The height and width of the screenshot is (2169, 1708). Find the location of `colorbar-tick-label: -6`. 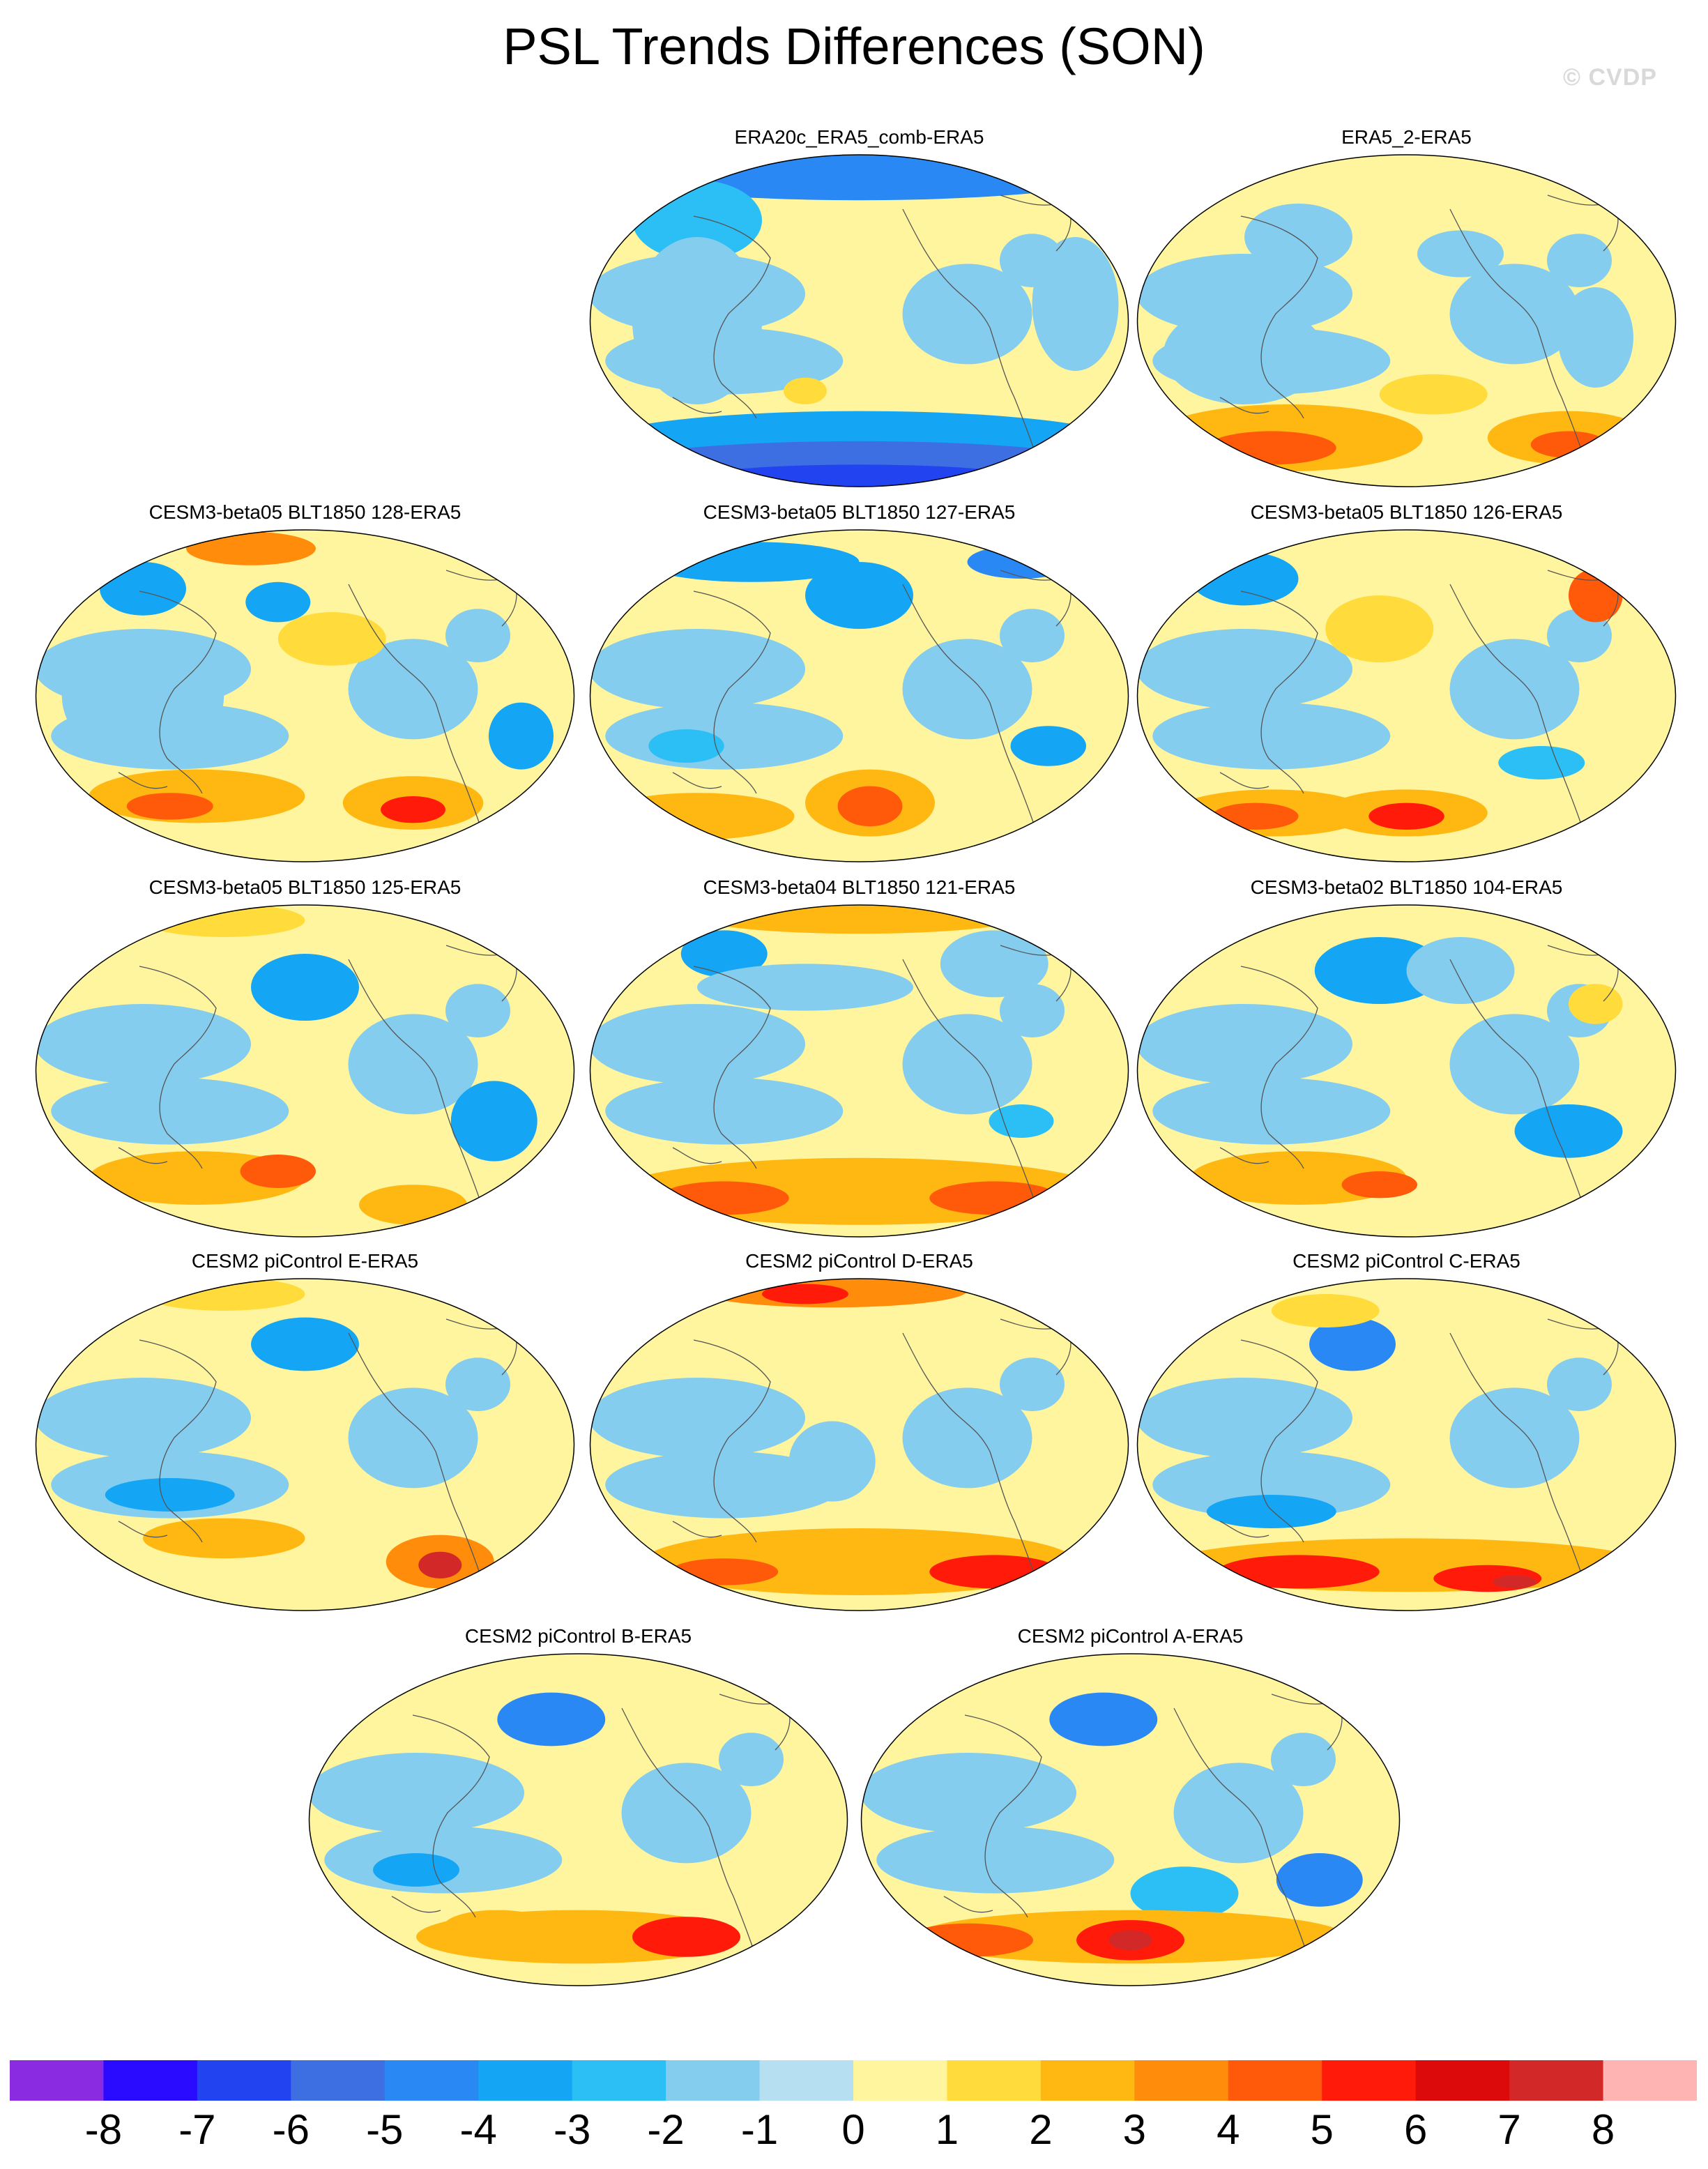

colorbar-tick-label: -6 is located at coordinates (291, 2129).